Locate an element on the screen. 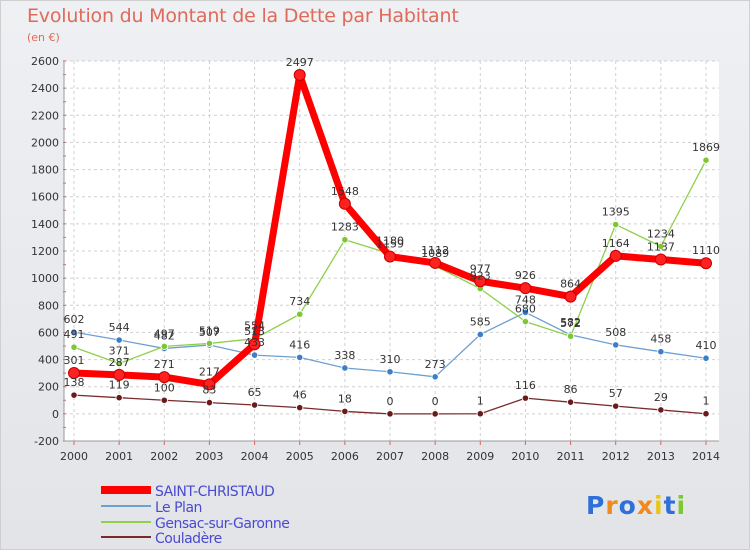 This screenshot has width=750, height=551. logo-letter: x is located at coordinates (645, 505).